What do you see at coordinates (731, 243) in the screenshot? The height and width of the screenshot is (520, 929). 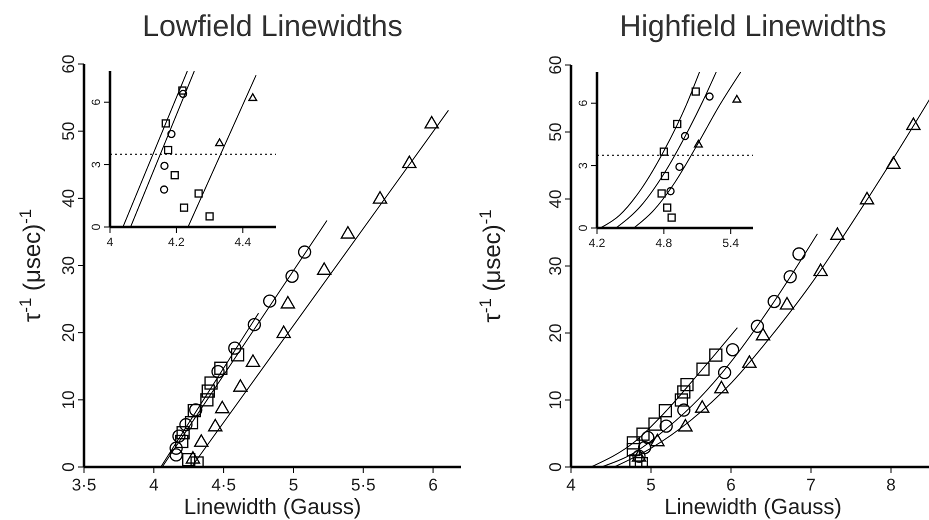 I see `x-tick-label: 5.4` at bounding box center [731, 243].